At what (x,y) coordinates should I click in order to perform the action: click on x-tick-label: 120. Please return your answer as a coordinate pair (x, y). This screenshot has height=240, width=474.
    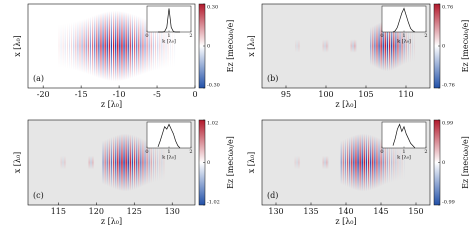
    Looking at the image, I should click on (96, 211).